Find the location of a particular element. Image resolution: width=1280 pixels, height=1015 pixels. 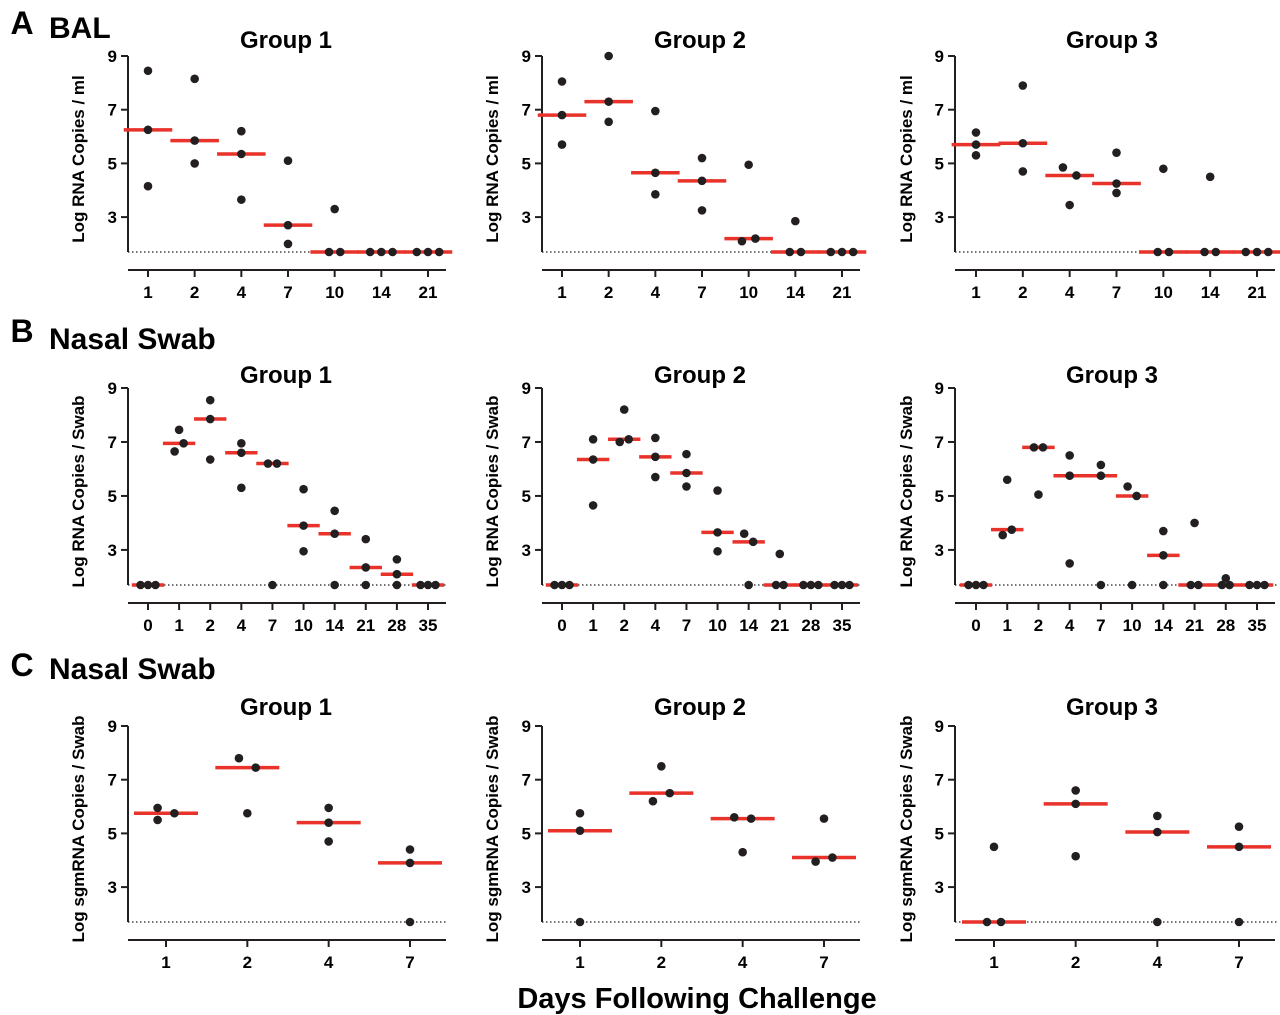

group-title: Group 2 is located at coordinates (700, 375).